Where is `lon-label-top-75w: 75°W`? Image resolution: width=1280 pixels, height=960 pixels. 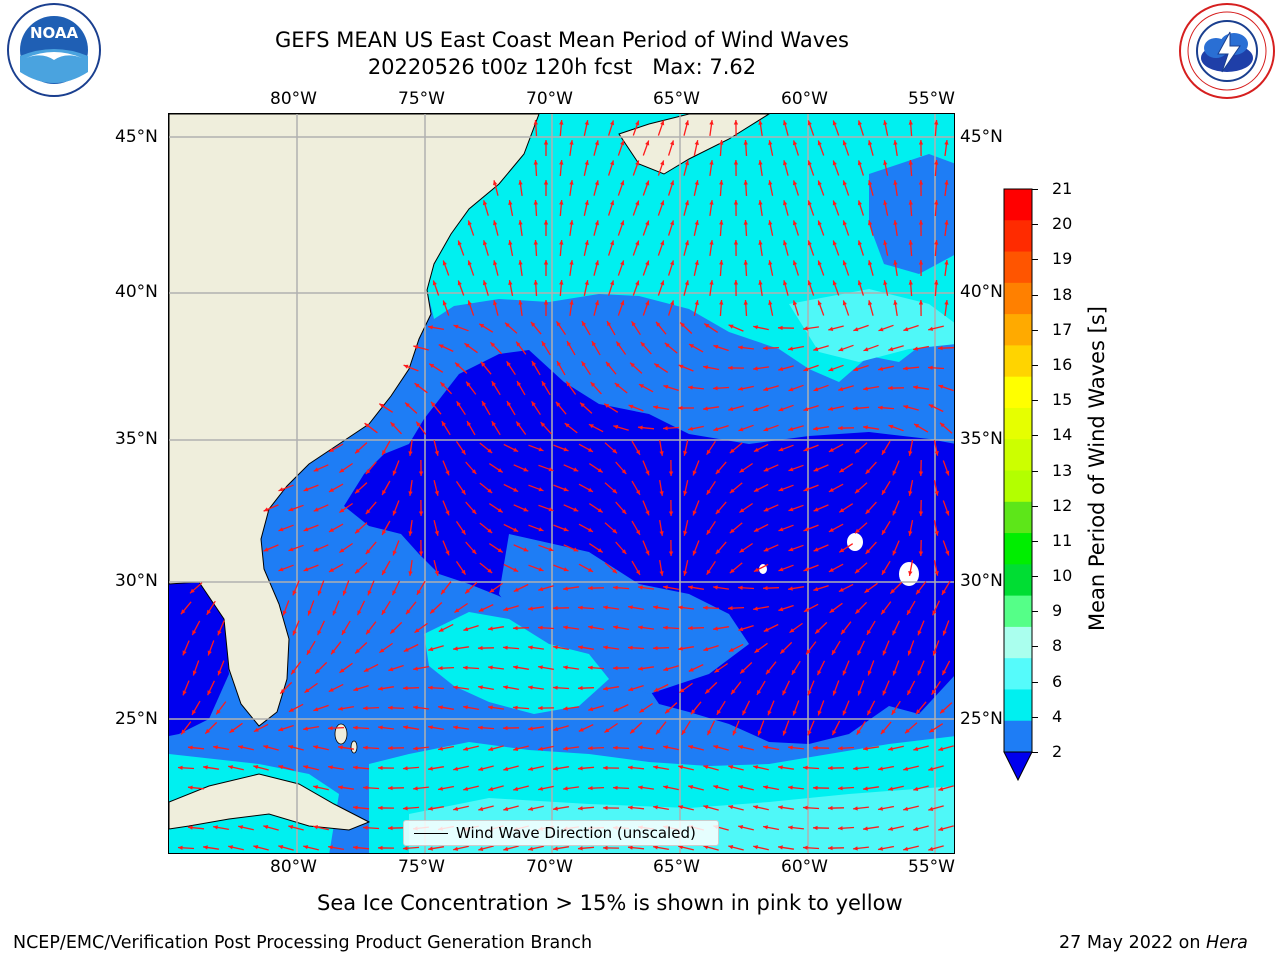
lon-label-top-75w: 75°W is located at coordinates (421, 99).